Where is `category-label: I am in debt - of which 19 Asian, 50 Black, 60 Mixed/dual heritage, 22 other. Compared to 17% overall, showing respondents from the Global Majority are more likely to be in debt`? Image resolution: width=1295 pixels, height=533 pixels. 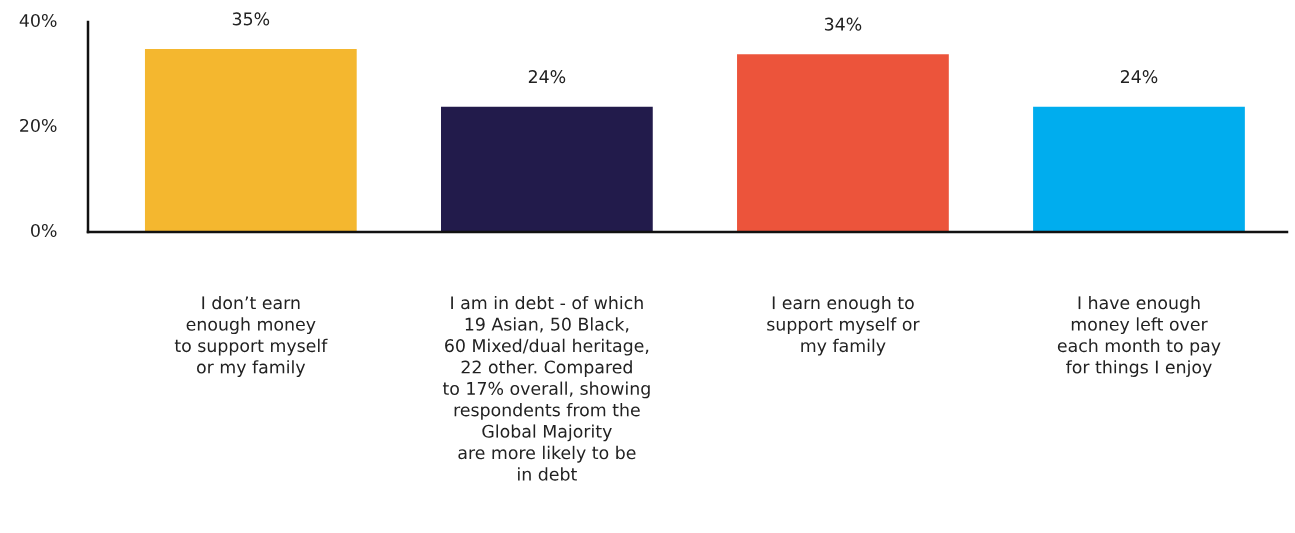 category-label: I am in debt - of which 19 Asian, 50 Black, 60 Mixed/dual heritage, 22 other. Compared to 17% overall, showing respondents from the Global Majority are more likely to be in debt is located at coordinates (546, 388).